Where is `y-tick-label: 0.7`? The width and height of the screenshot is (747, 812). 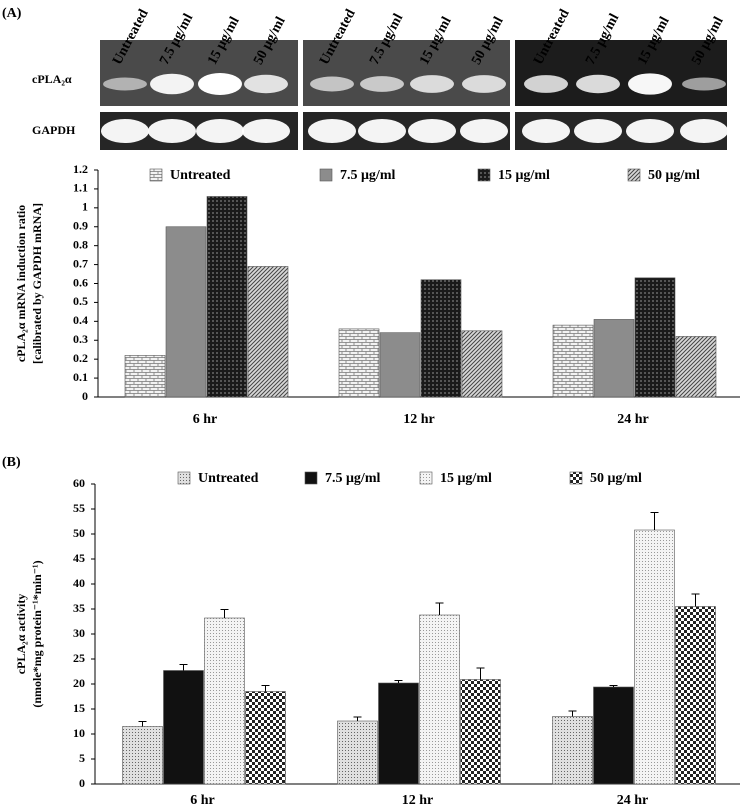
y-tick-label: 0.7 is located at coordinates (80, 263).